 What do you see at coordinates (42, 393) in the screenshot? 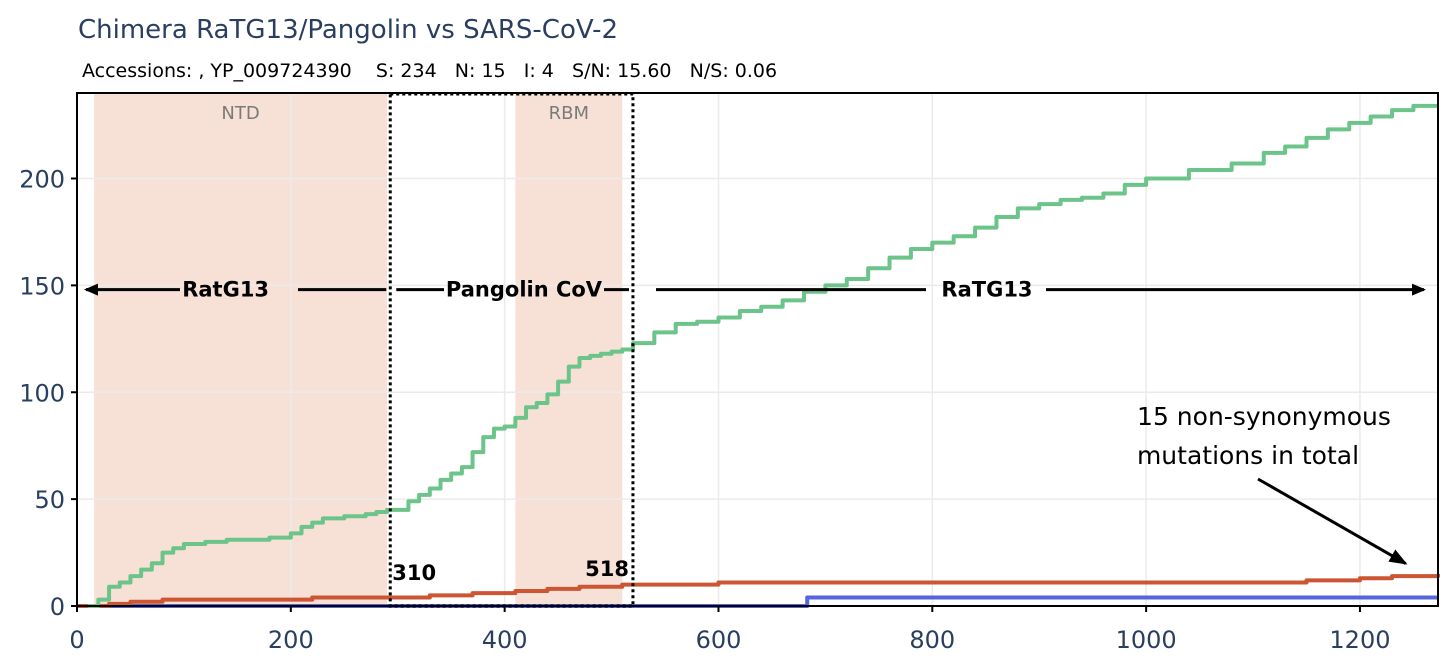
I see `y-tick-label: 100` at bounding box center [42, 393].